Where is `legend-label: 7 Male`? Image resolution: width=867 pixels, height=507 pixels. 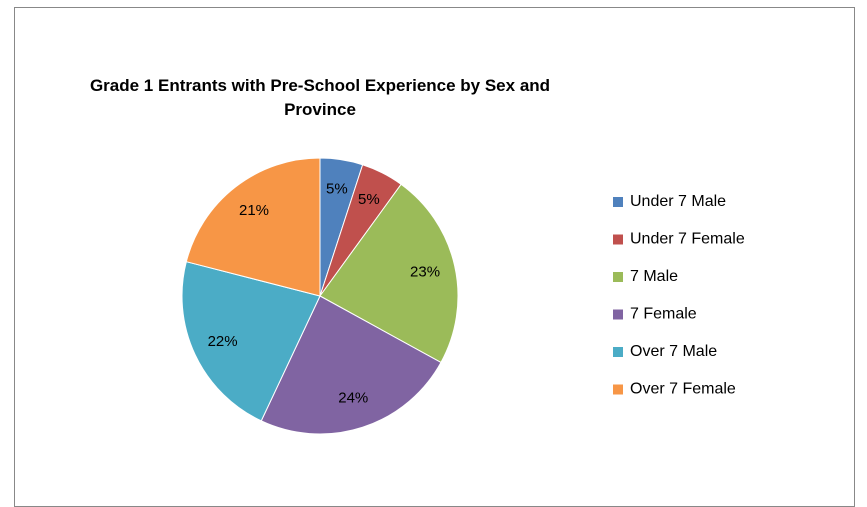 legend-label: 7 Male is located at coordinates (654, 276).